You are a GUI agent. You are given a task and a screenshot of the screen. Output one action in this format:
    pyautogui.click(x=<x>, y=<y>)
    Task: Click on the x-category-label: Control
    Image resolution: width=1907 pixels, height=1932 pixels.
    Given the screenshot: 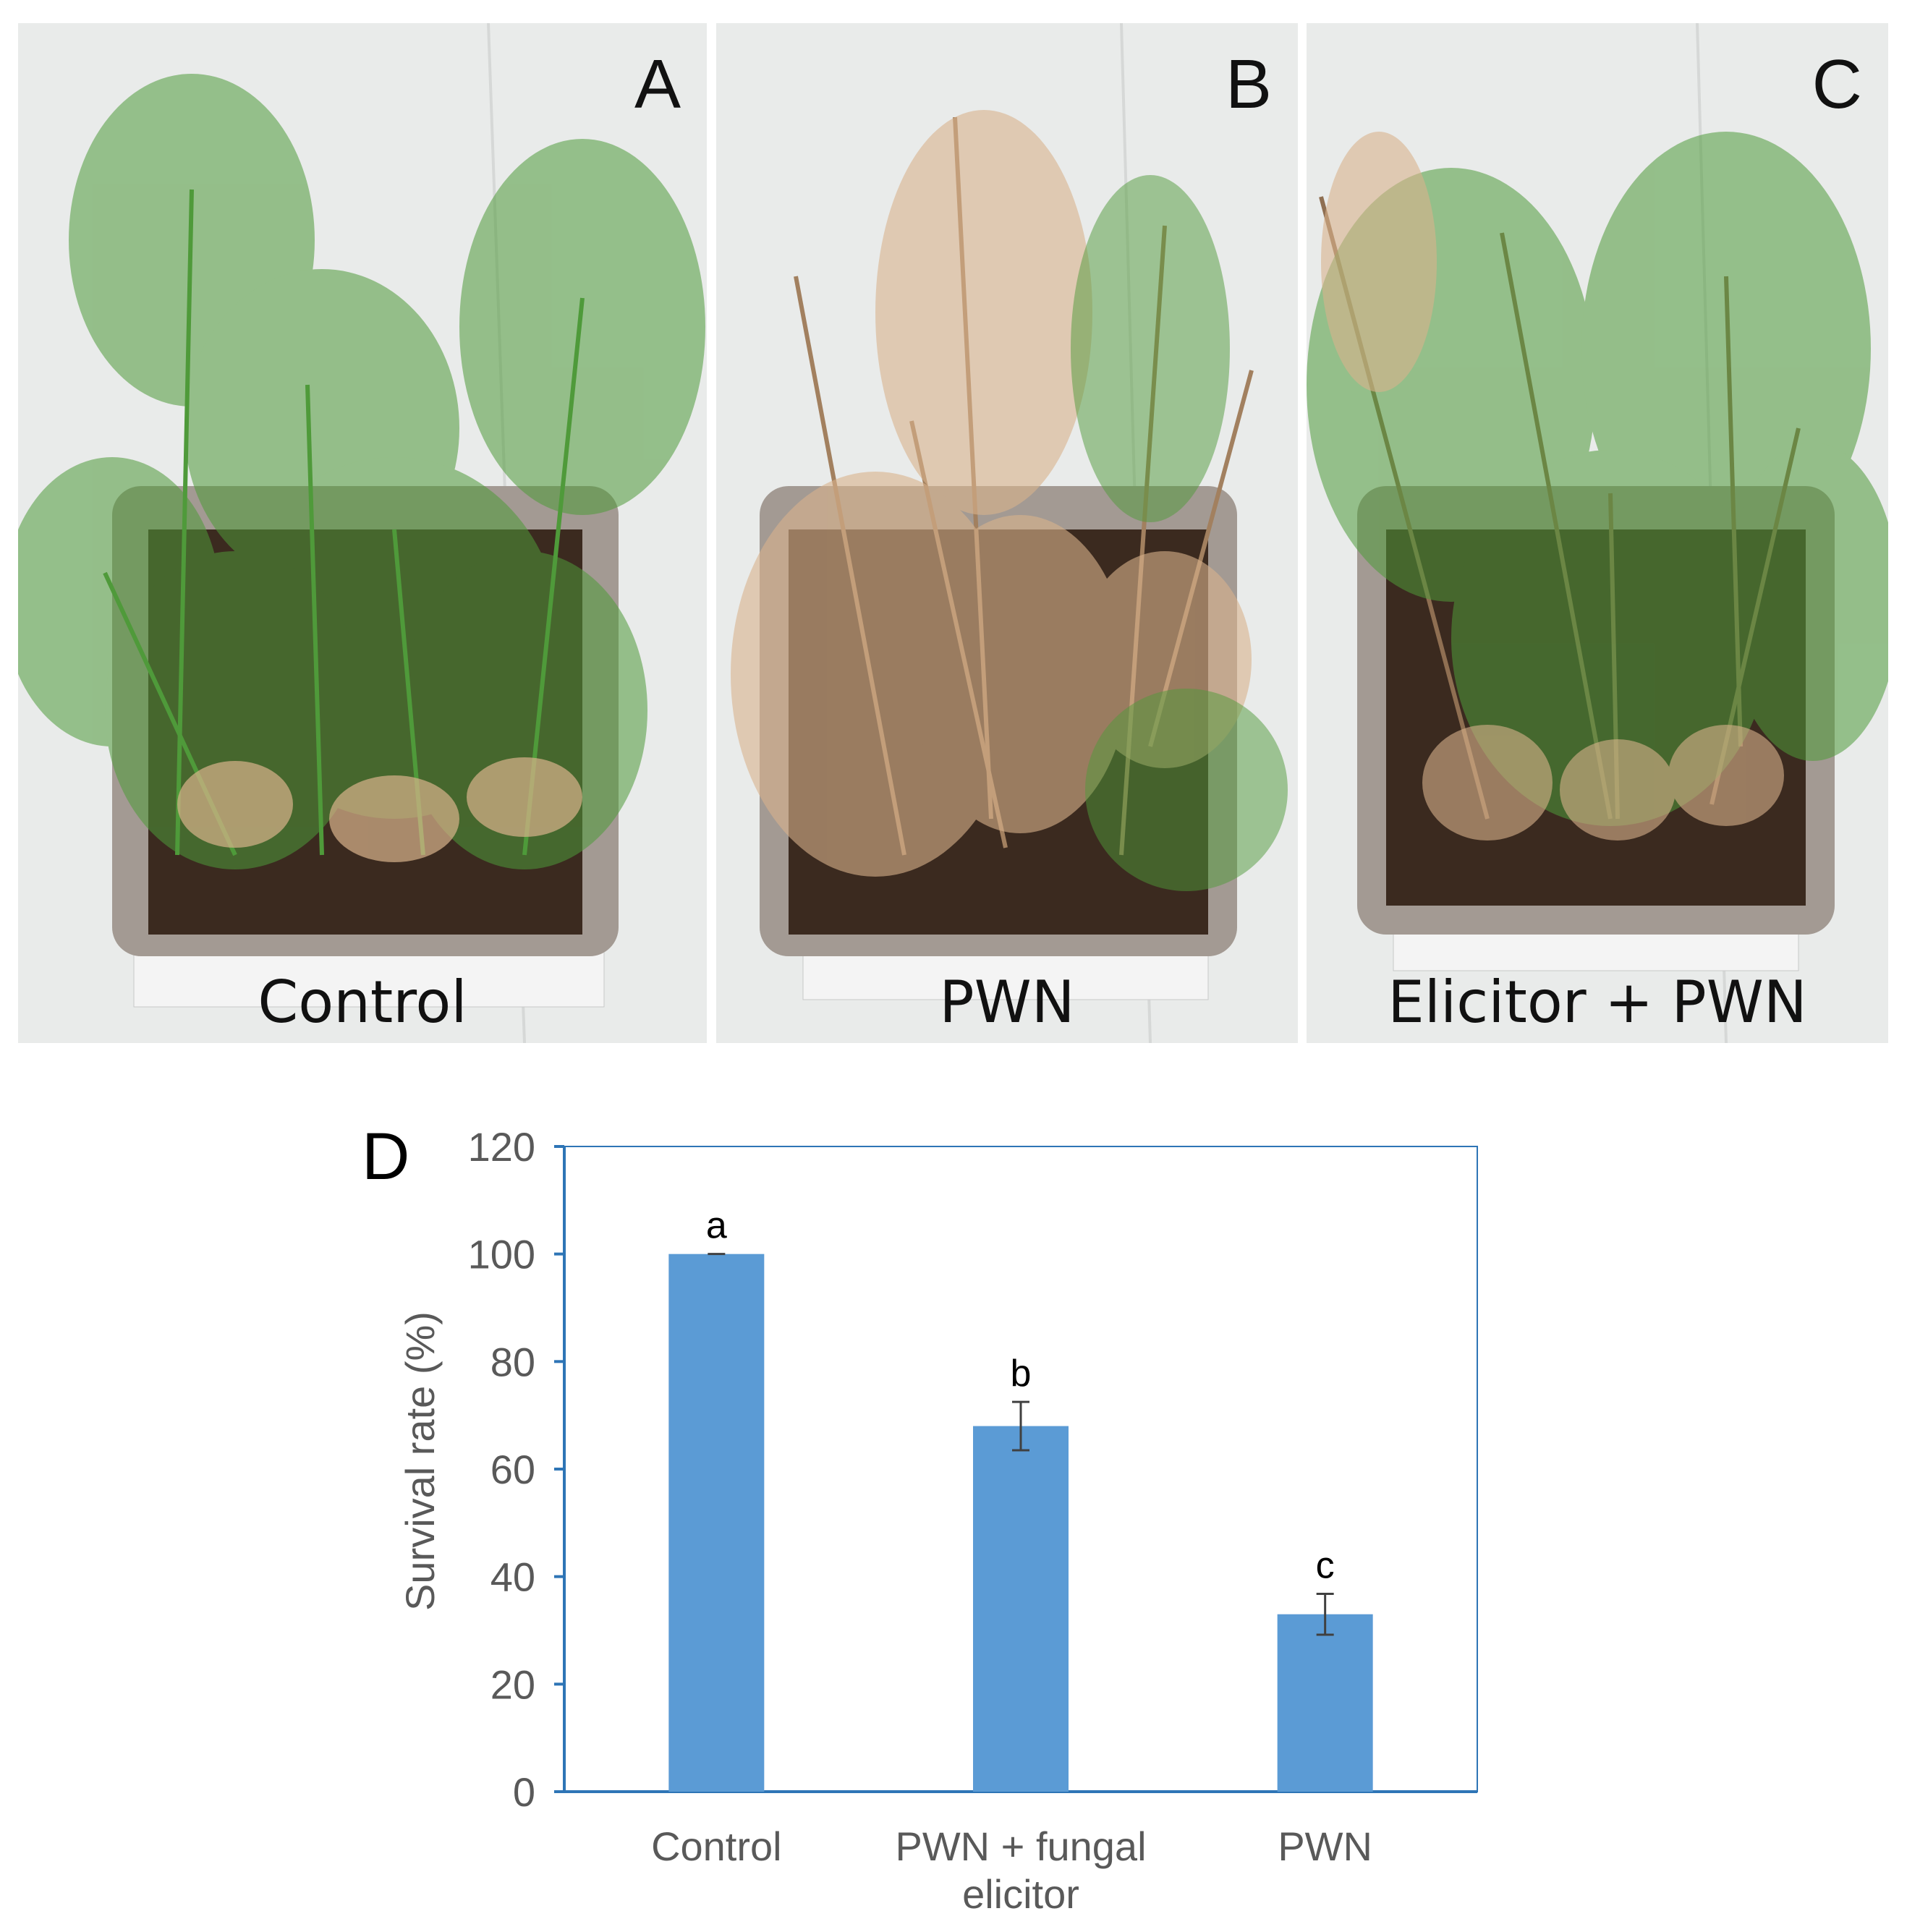 What is the action you would take?
    pyautogui.click(x=717, y=1846)
    